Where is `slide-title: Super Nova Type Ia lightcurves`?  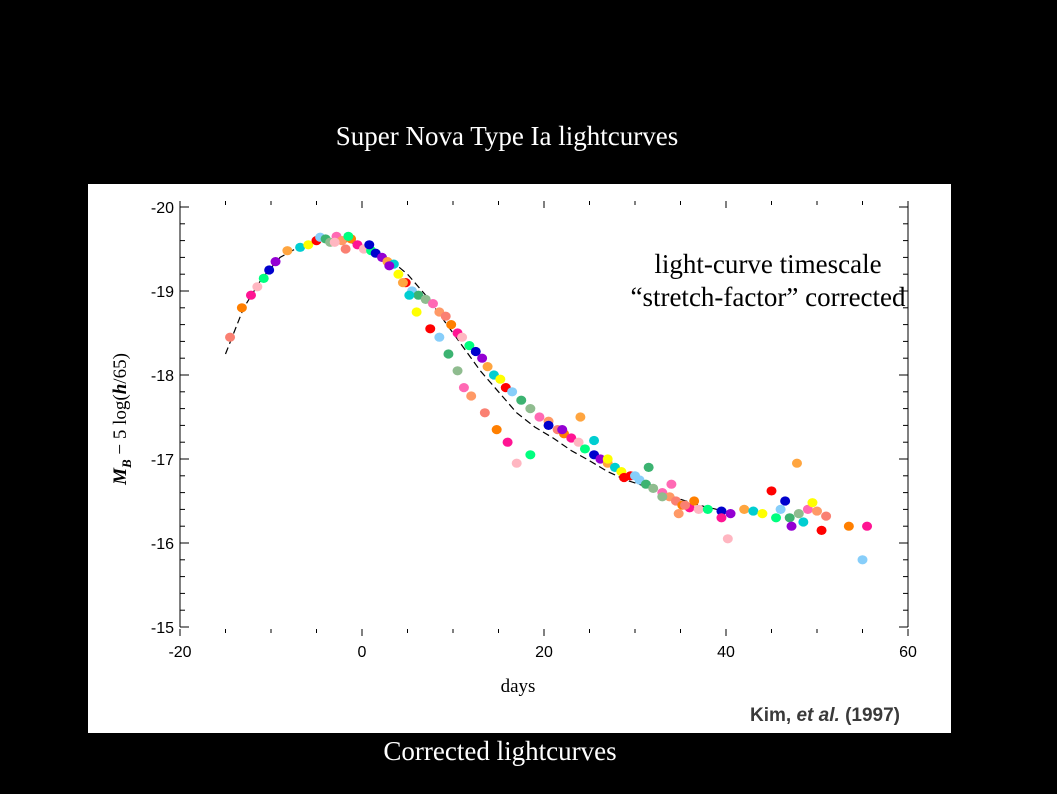
slide-title: Super Nova Type Ia lightcurves is located at coordinates (507, 136).